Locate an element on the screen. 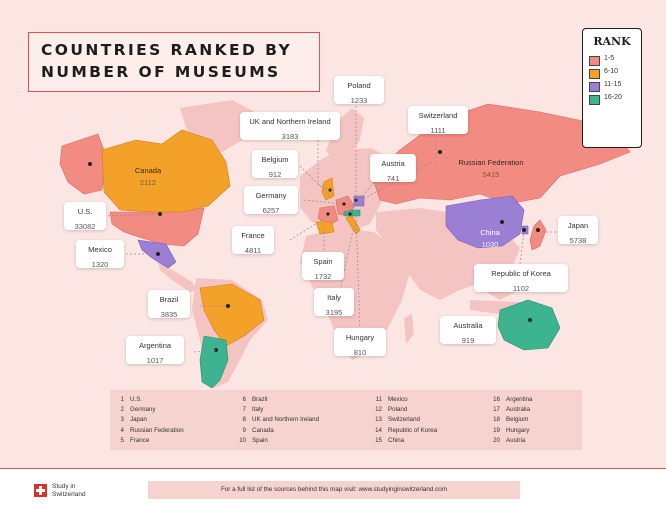 Image resolution: width=666 pixels, height=505 pixels. leader-france is located at coordinates (309, 228).